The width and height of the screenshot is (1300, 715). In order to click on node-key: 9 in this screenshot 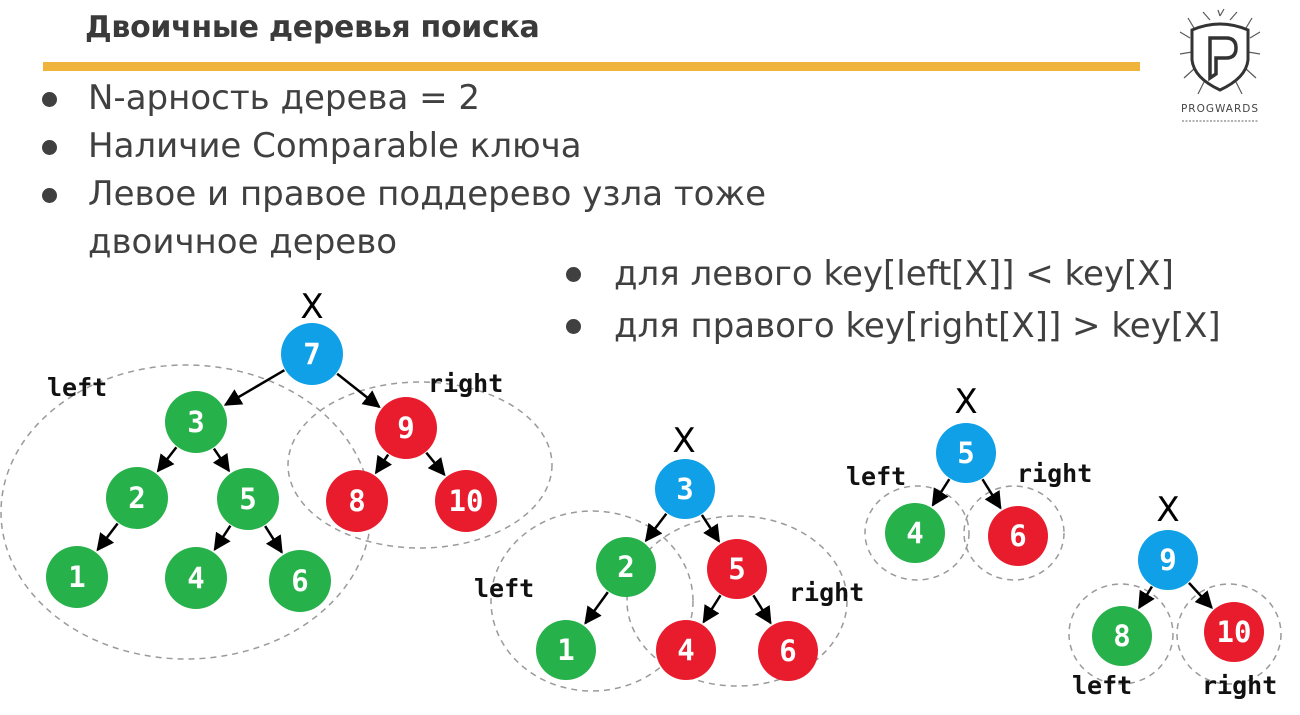, I will do `click(1167, 560)`.